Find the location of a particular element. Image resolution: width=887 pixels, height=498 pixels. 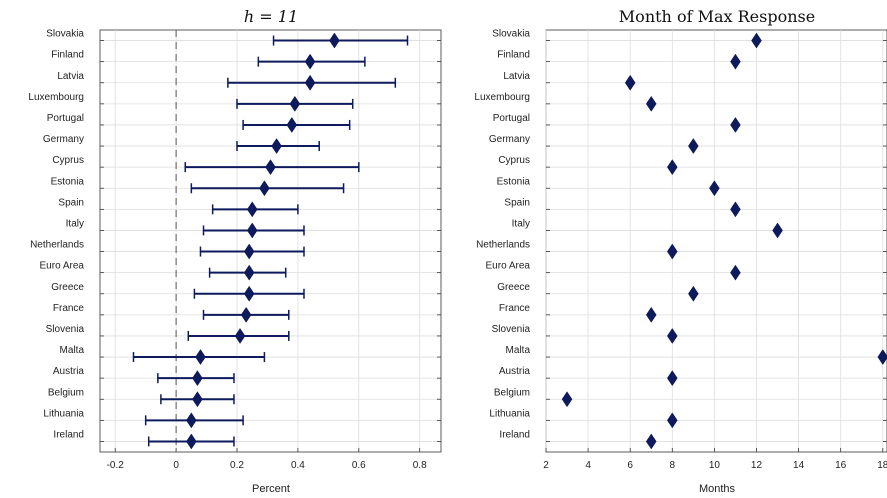

right-y-label-slovakia: Slovakia is located at coordinates (511, 34).